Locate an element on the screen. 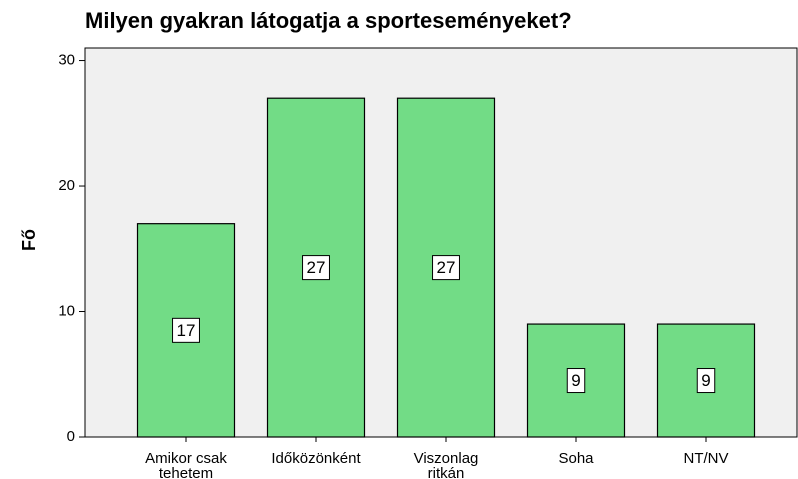 Image resolution: width=798 pixels, height=479 pixels. y-tick-label: 30 is located at coordinates (66, 60).